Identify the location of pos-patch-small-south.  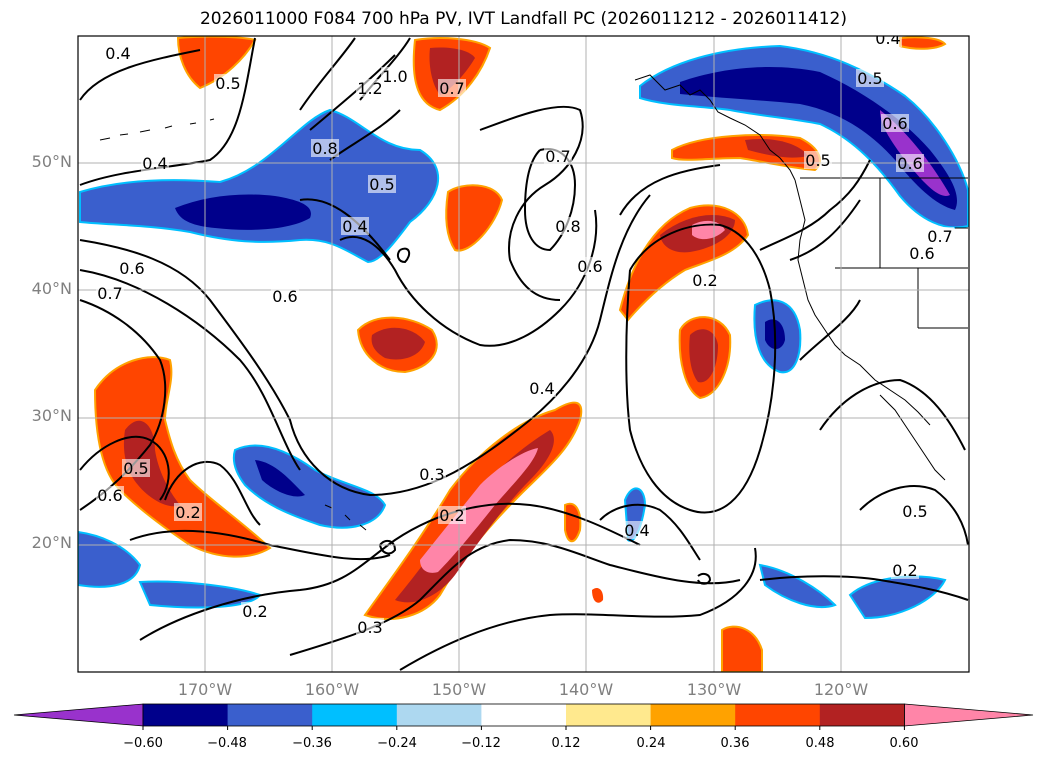
(573, 522).